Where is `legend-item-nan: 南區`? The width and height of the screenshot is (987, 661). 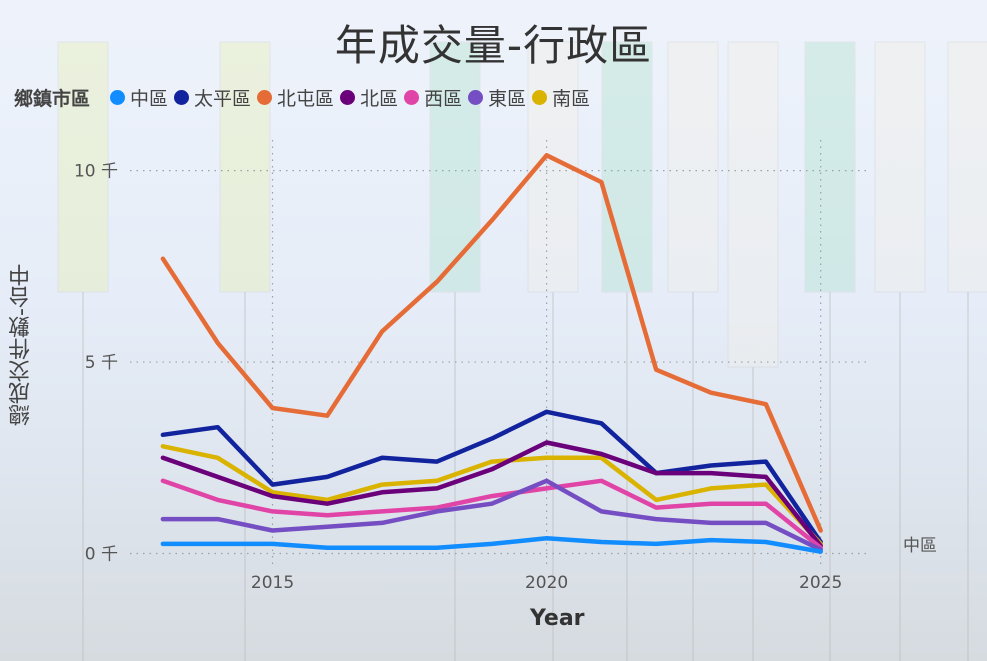 legend-item-nan: 南區 is located at coordinates (561, 97).